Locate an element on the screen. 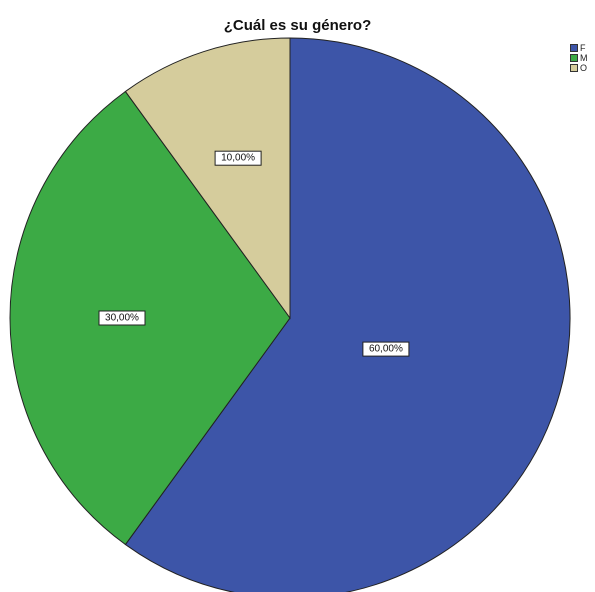 Image resolution: width=595 pixels, height=592 pixels. legend-label-o: O is located at coordinates (584, 68).